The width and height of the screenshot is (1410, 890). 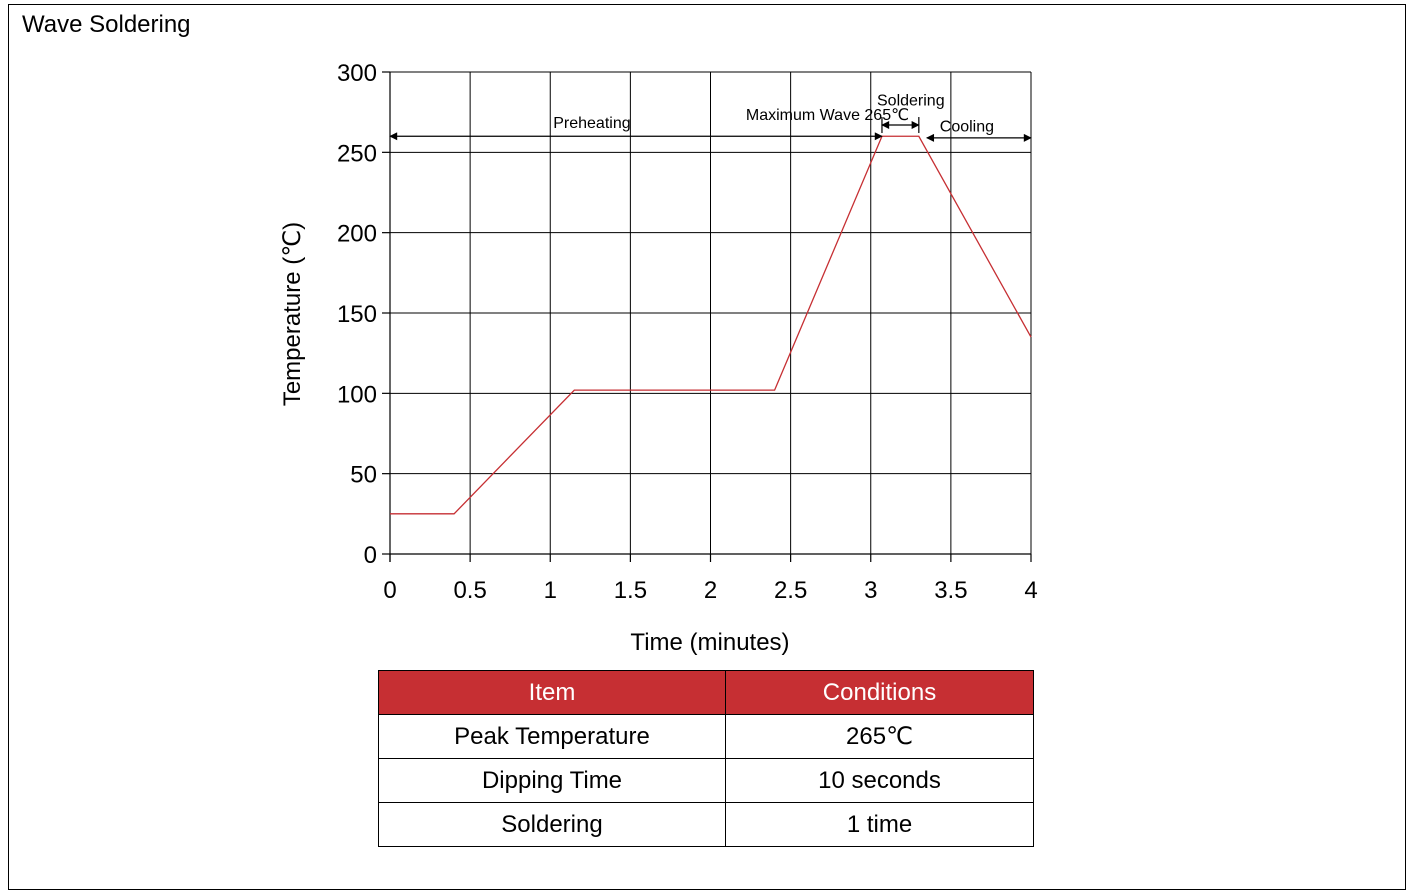 I want to click on x-tick-label: 1.5, so click(x=630, y=590).